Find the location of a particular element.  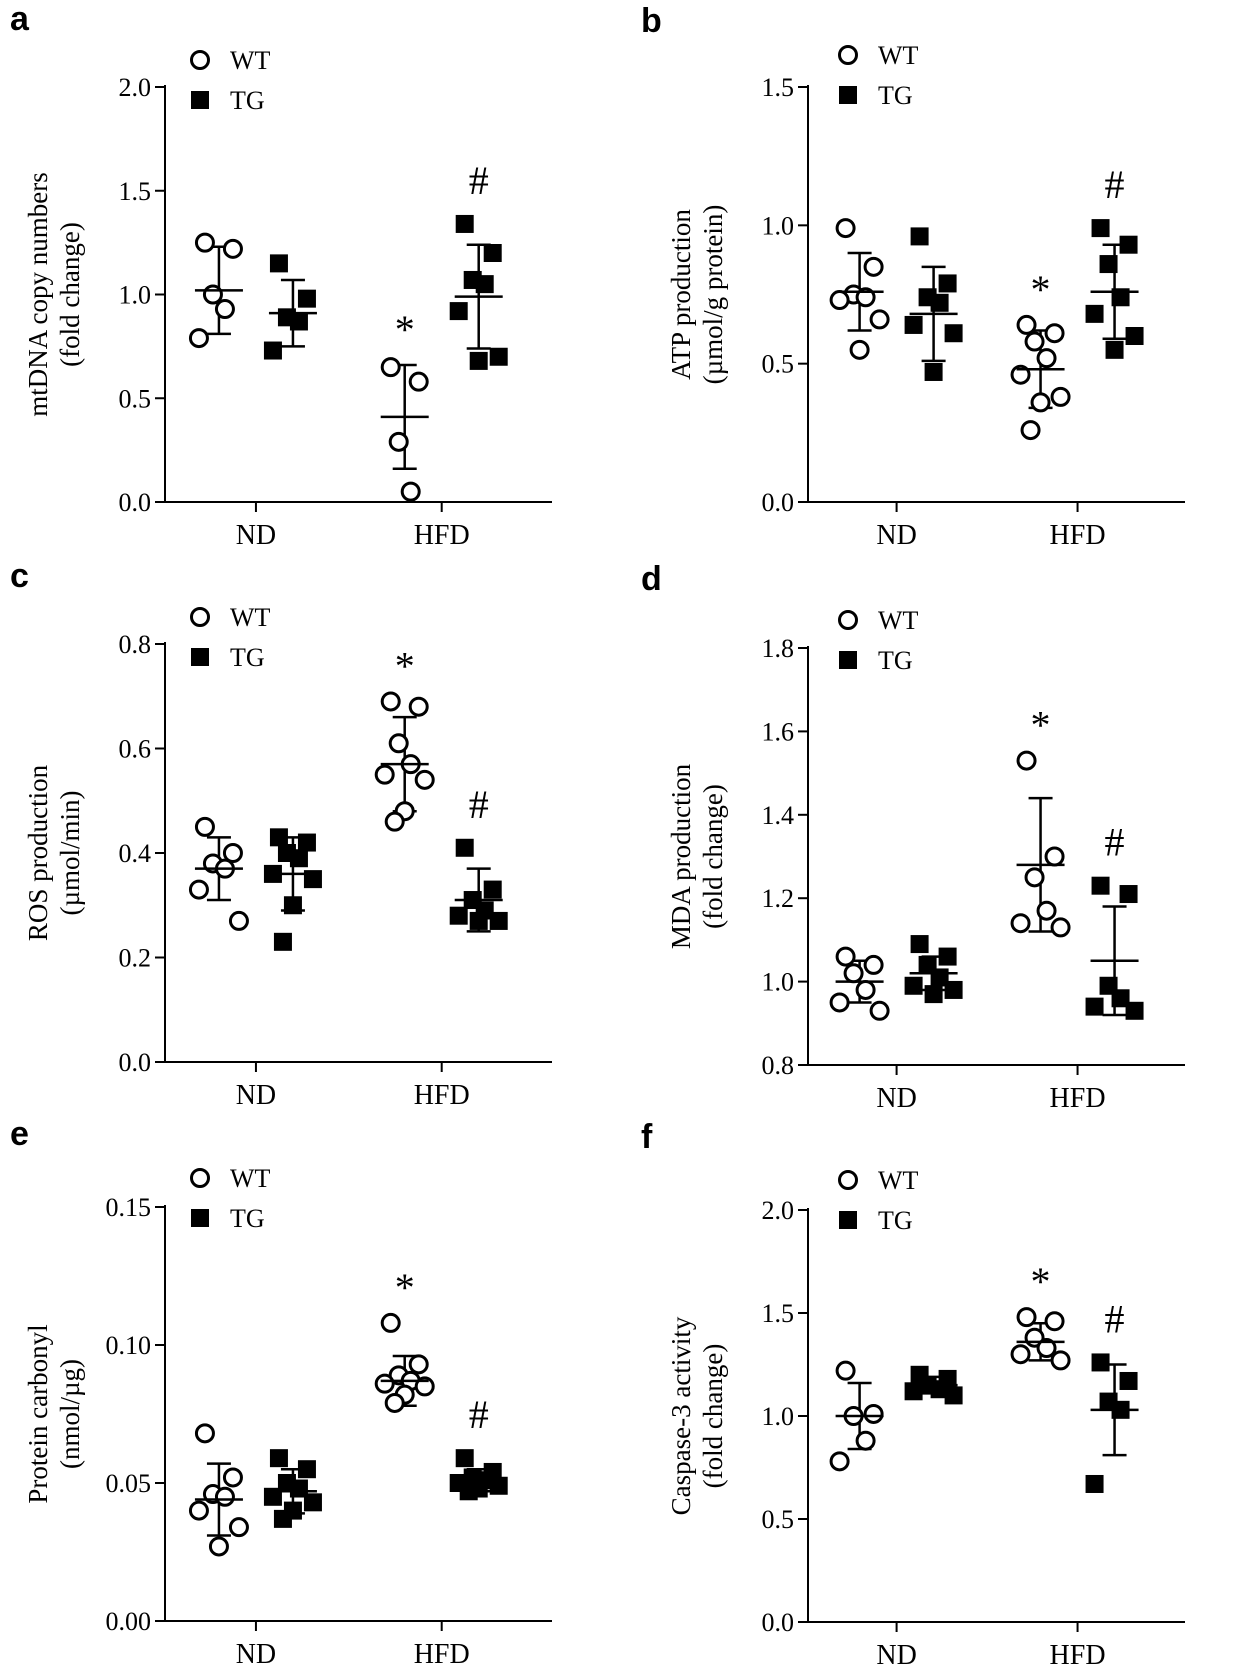

group-wt-hfd: * is located at coordinates (404, 1339).